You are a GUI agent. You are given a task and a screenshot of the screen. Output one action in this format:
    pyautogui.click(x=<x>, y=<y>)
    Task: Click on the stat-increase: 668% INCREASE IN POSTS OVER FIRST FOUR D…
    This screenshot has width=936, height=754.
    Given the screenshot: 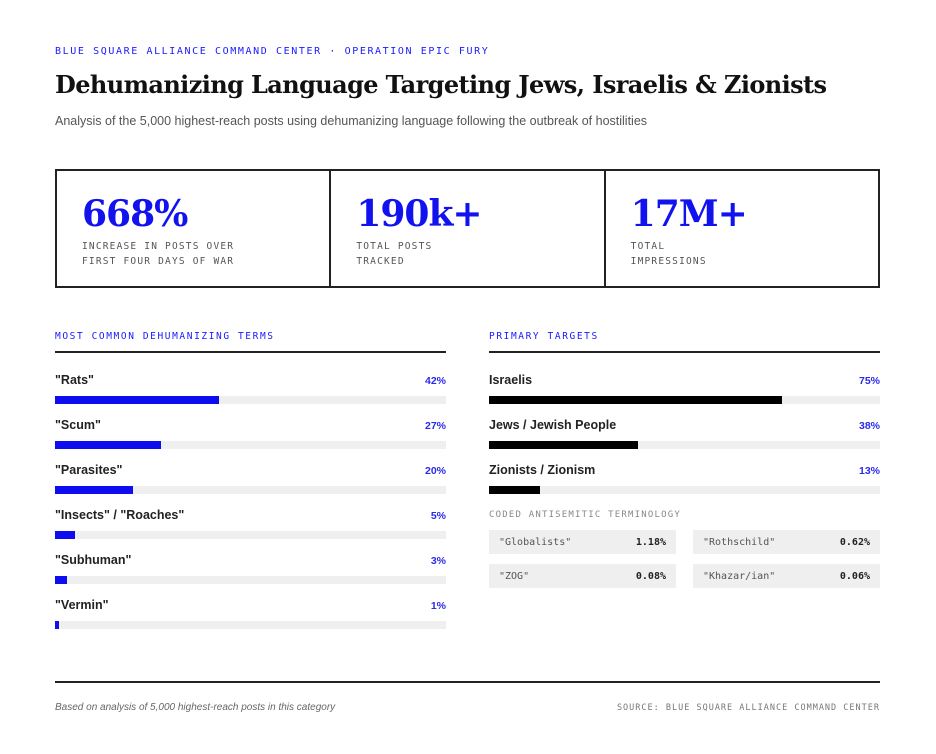 What is the action you would take?
    pyautogui.click(x=194, y=228)
    